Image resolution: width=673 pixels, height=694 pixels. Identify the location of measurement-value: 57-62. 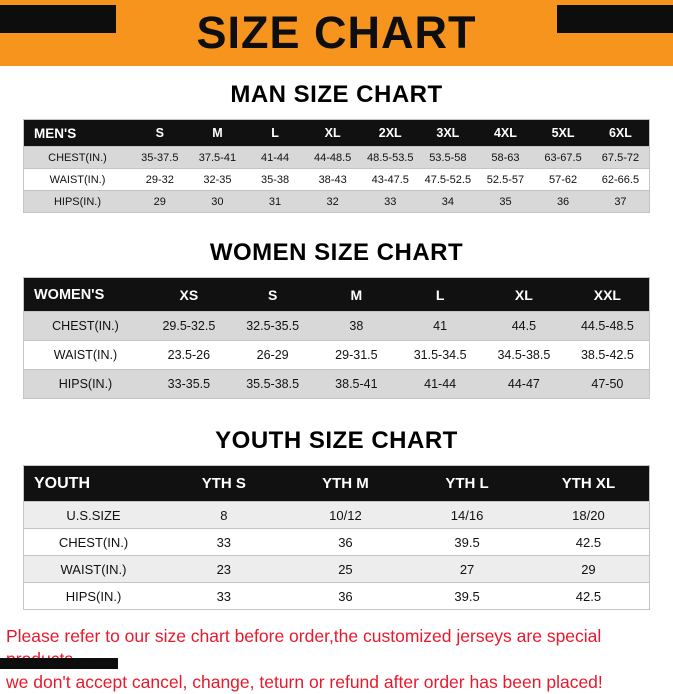
(563, 179).